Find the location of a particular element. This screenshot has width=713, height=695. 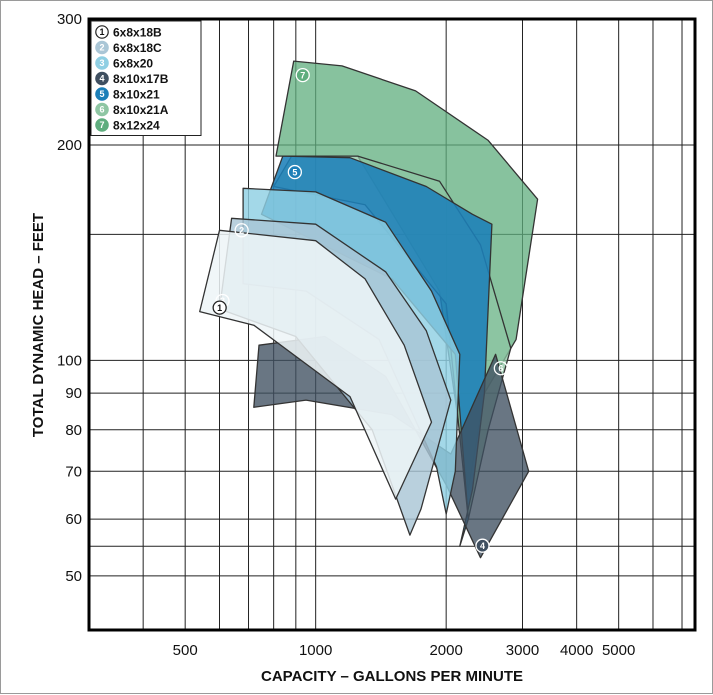

series-badge-8x10x21: 5 is located at coordinates (294, 172).